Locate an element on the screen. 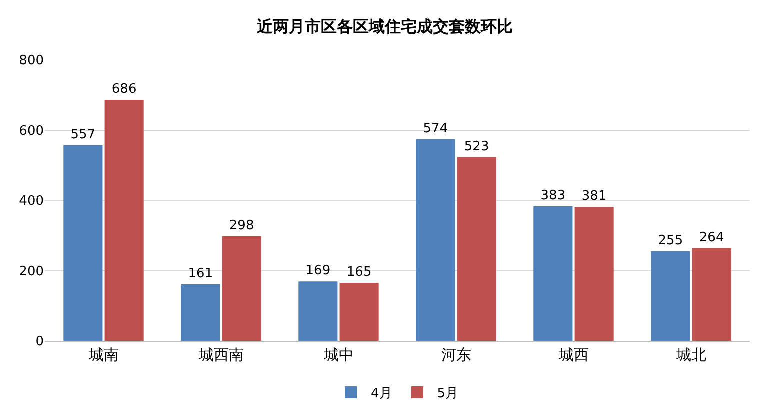 This screenshot has height=419, width=770. data-label: 686 is located at coordinates (124, 90).